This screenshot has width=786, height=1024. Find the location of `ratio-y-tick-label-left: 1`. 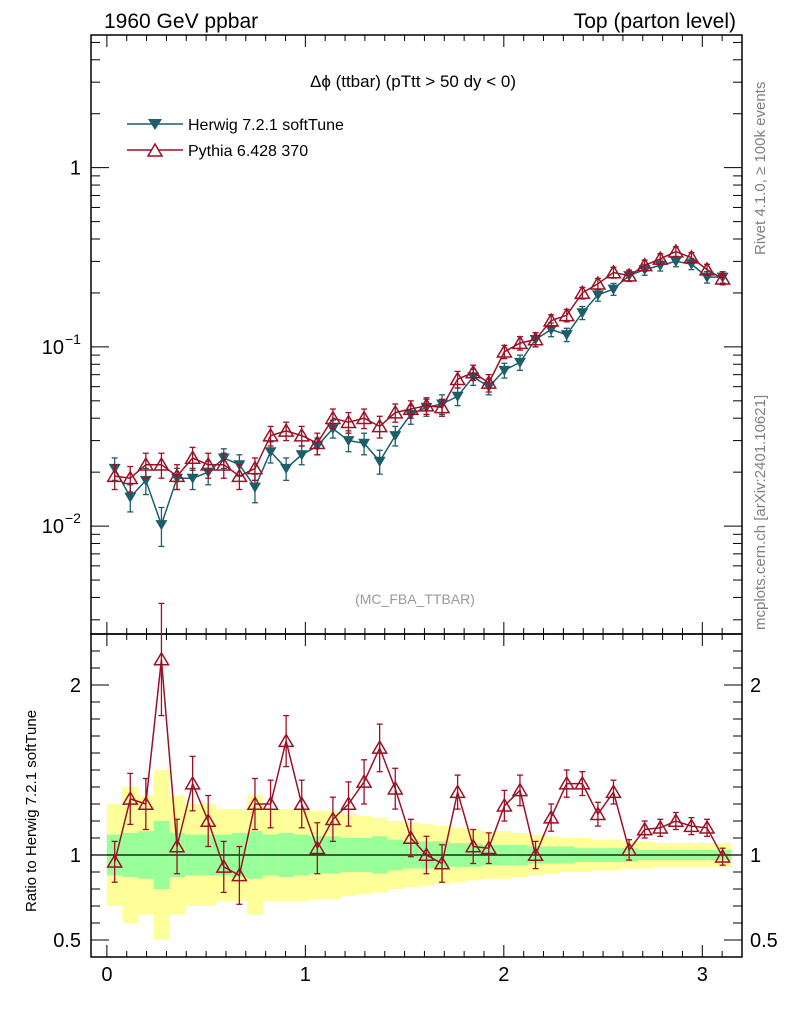

ratio-y-tick-label-left: 1 is located at coordinates (75, 856).